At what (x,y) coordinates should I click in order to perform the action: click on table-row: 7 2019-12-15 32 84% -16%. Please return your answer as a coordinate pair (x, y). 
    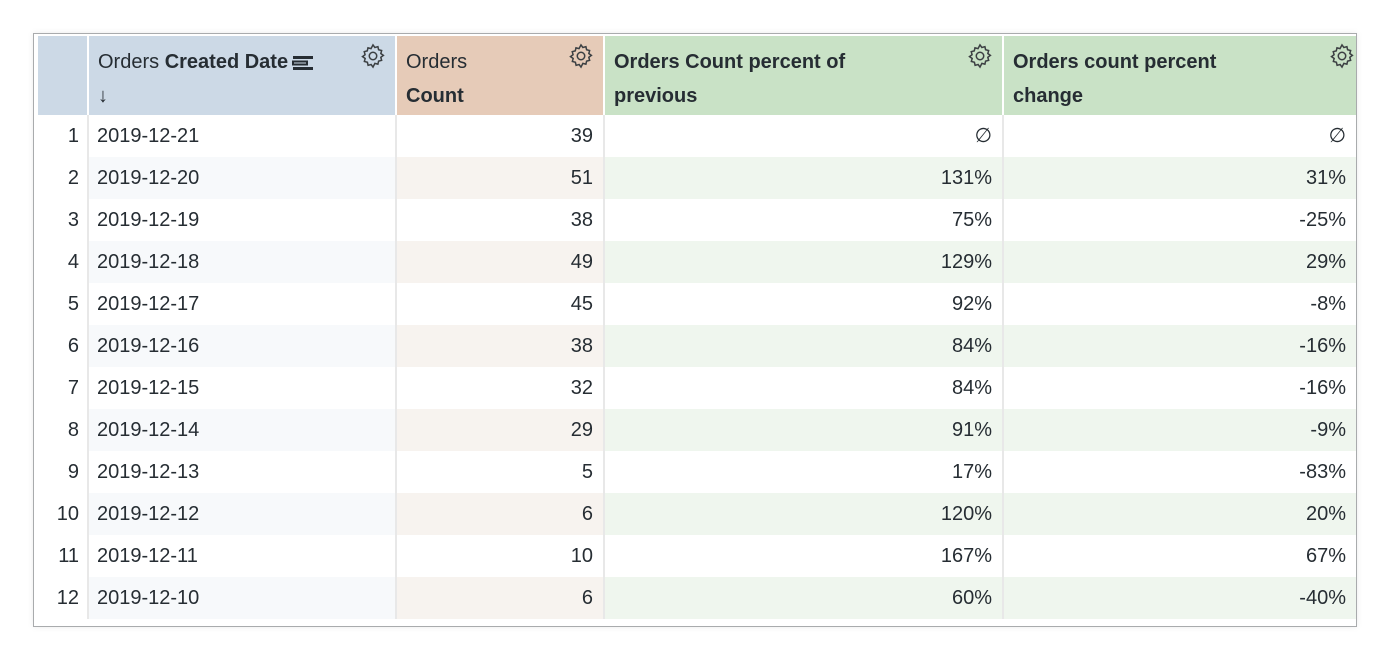
    Looking at the image, I should click on (697, 388).